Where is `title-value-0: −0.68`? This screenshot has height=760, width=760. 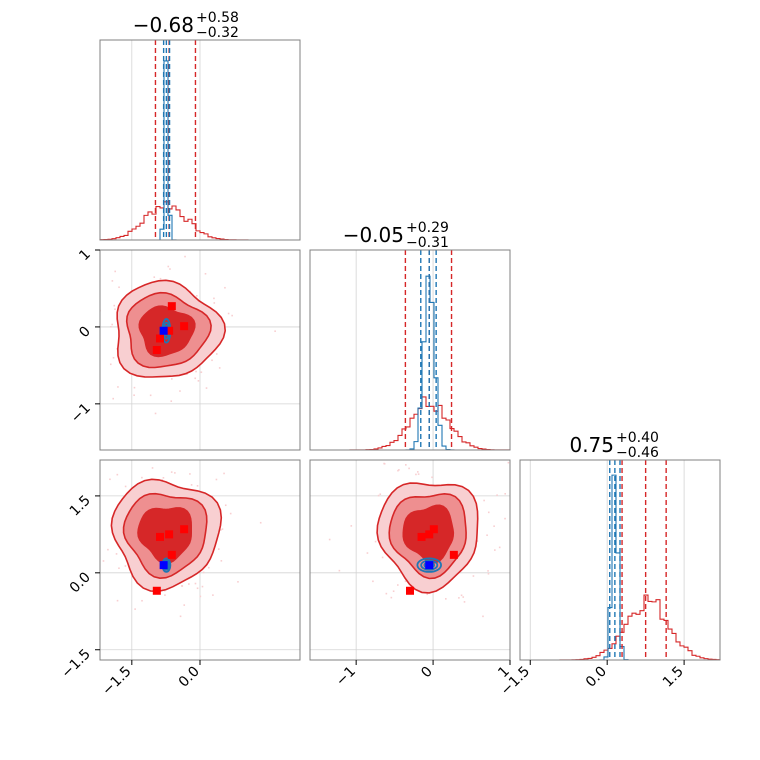
title-value-0: −0.68 is located at coordinates (163, 25).